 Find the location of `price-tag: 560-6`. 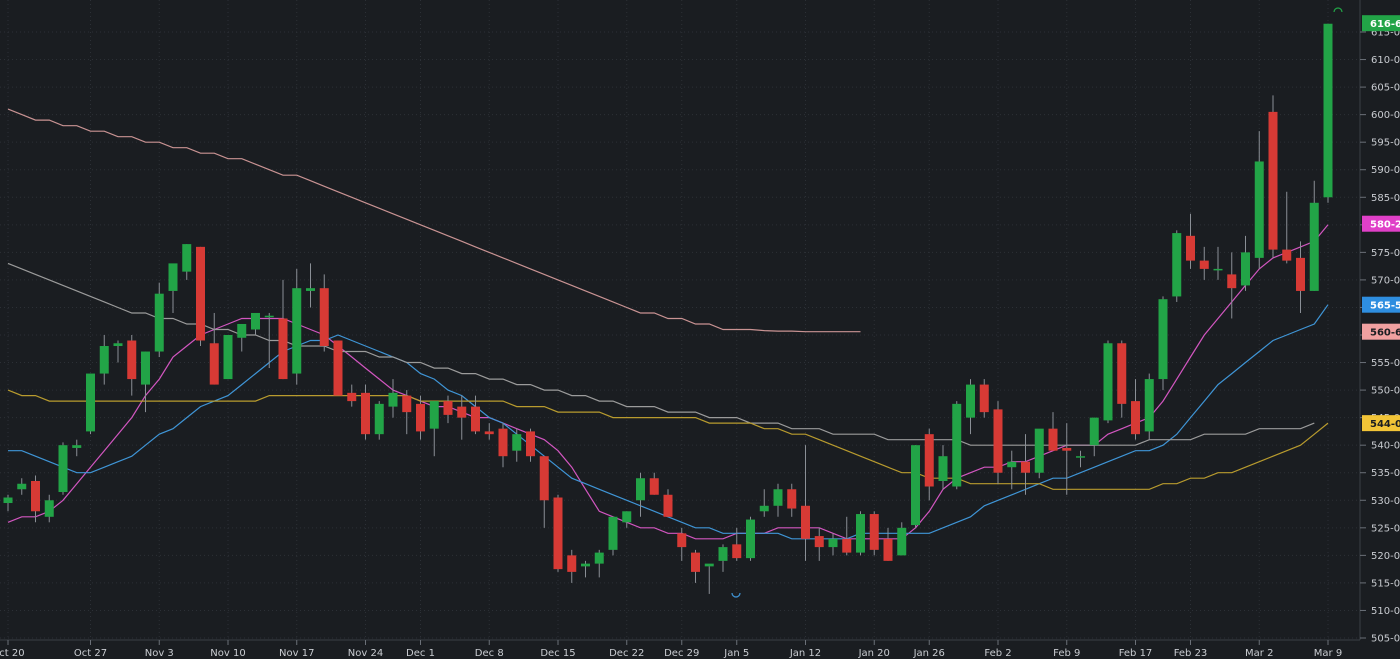

price-tag: 560-6 is located at coordinates (1381, 331).